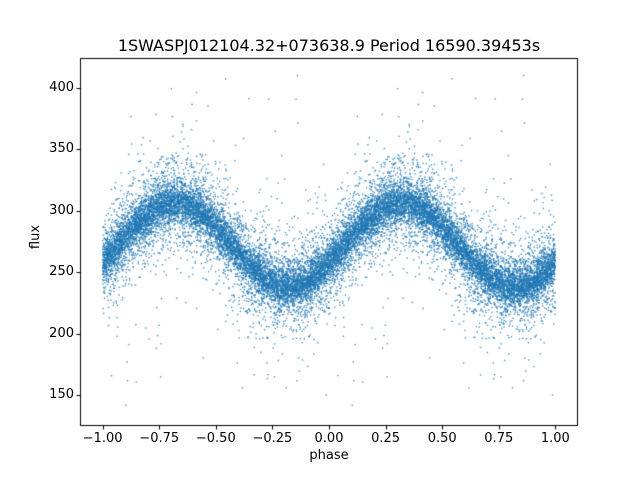 This screenshot has height=480, width=640. I want to click on y-tick-label: 350, so click(61, 149).